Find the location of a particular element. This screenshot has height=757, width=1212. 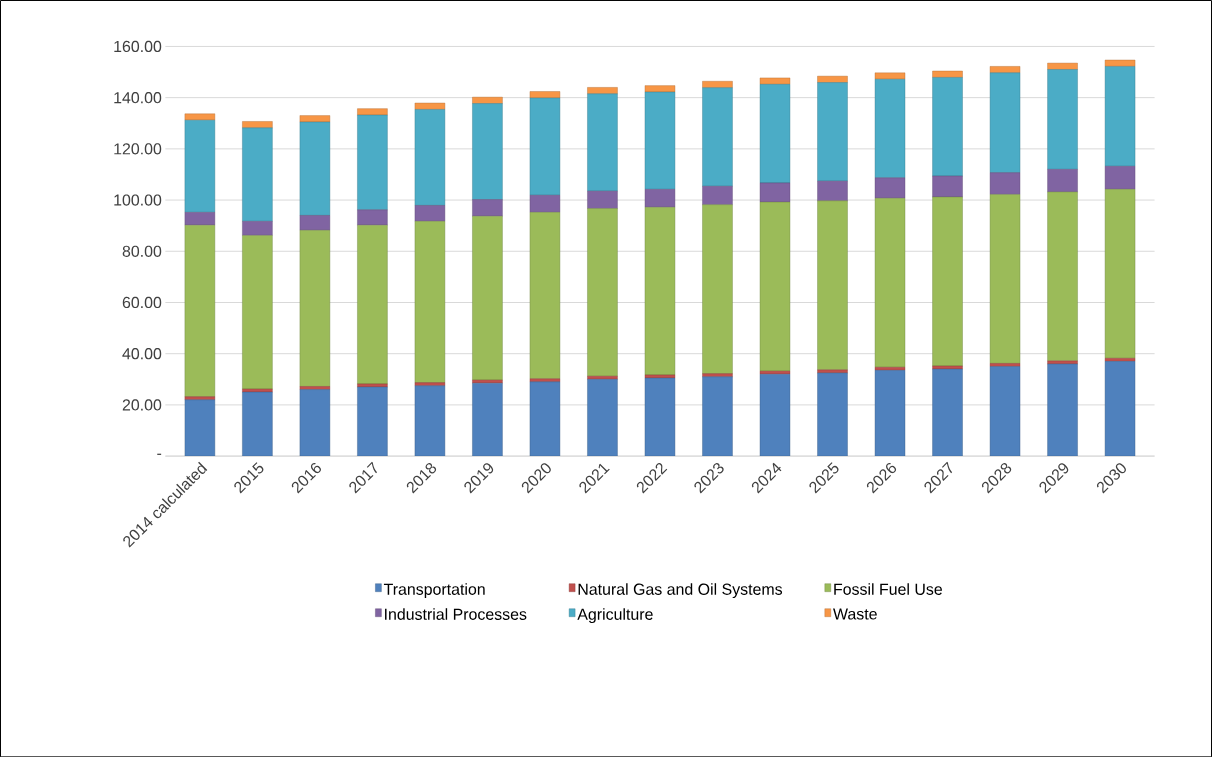

y-tick-label: 80.00 is located at coordinates (142, 251).